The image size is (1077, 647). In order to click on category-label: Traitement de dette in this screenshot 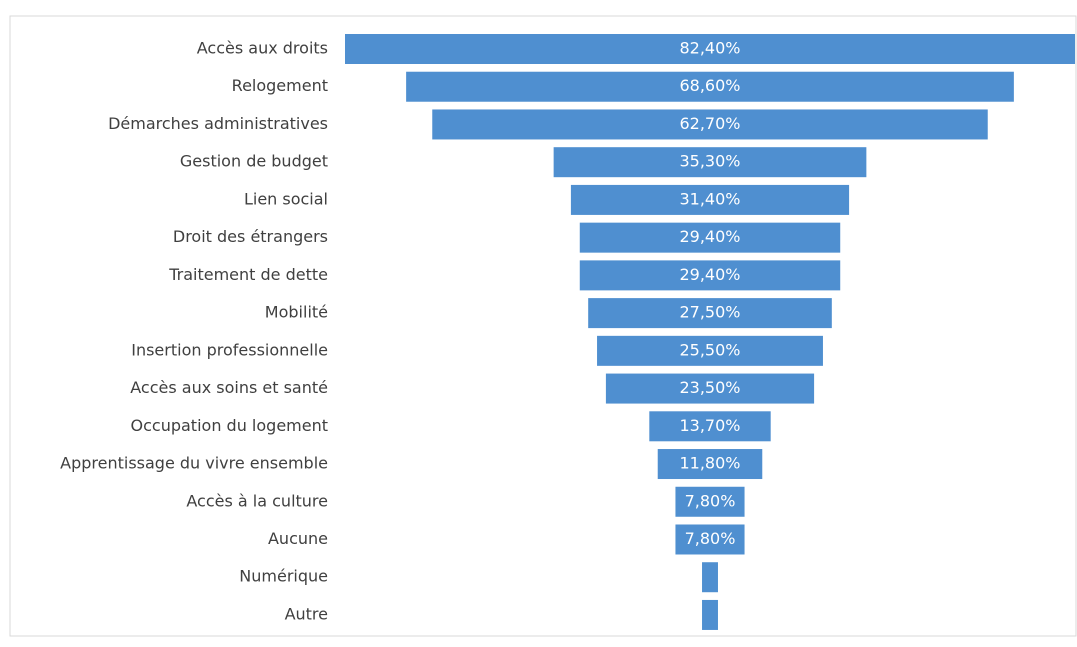, I will do `click(248, 274)`.